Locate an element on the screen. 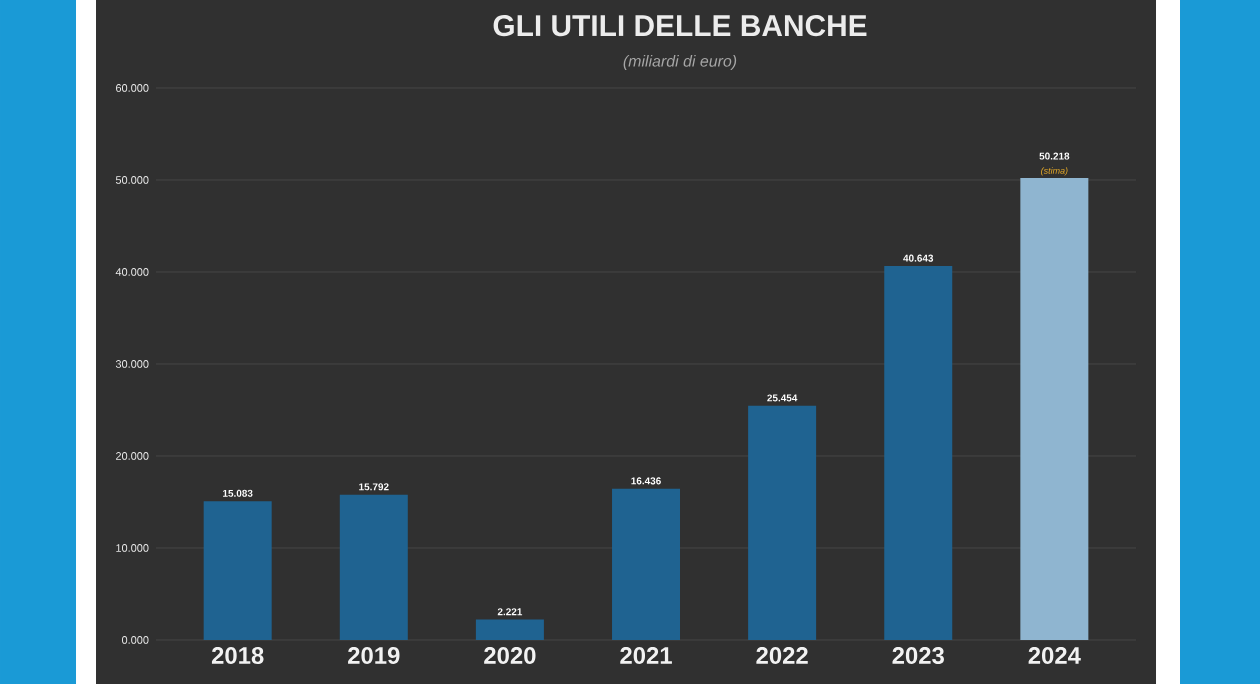  x-tick-label: 2023 is located at coordinates (918, 656).